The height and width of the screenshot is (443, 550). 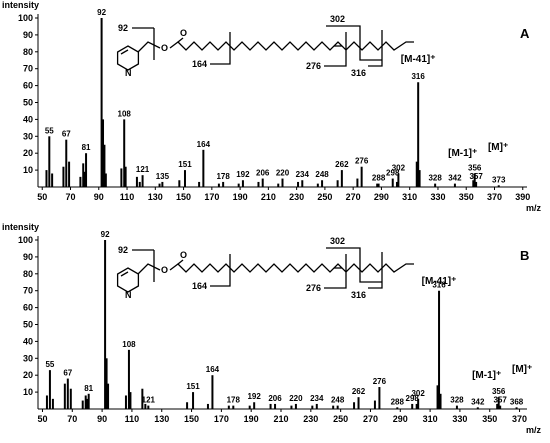 What do you see at coordinates (127, 197) in the screenshot?
I see `x-tick-label: 110` at bounding box center [127, 197].